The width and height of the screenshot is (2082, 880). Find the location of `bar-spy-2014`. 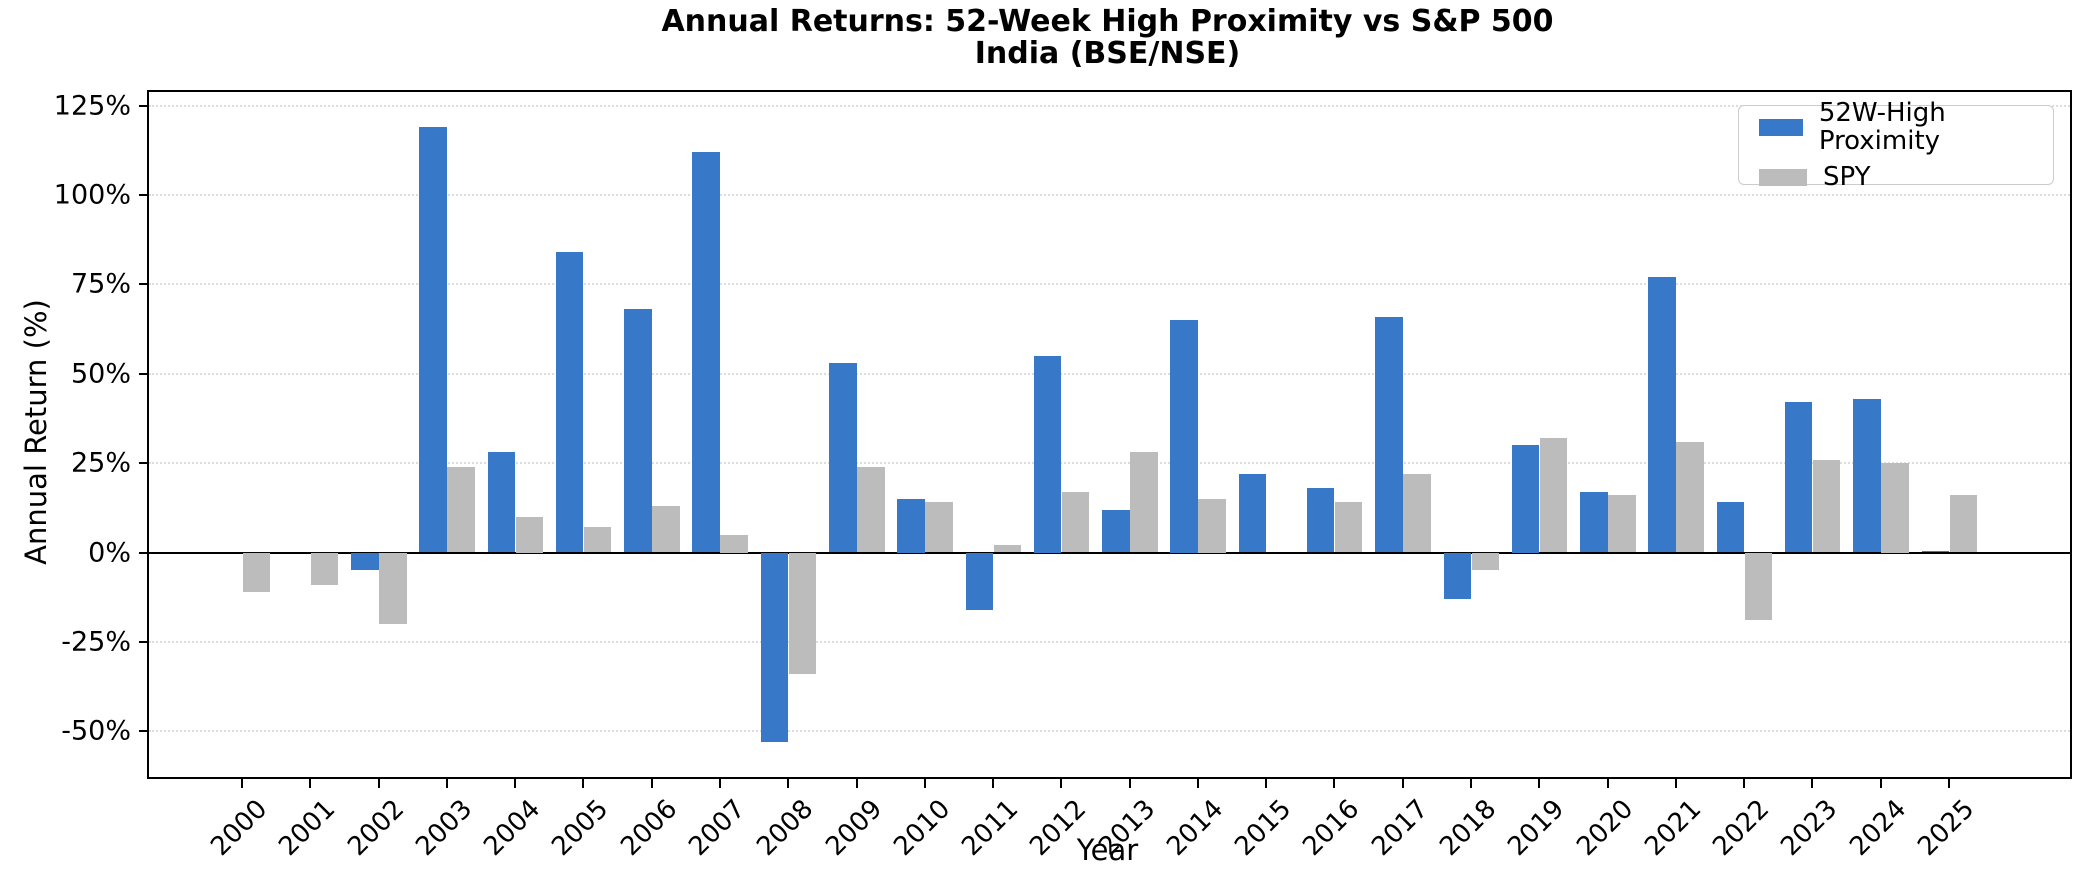

bar-spy-2014 is located at coordinates (1212, 525).